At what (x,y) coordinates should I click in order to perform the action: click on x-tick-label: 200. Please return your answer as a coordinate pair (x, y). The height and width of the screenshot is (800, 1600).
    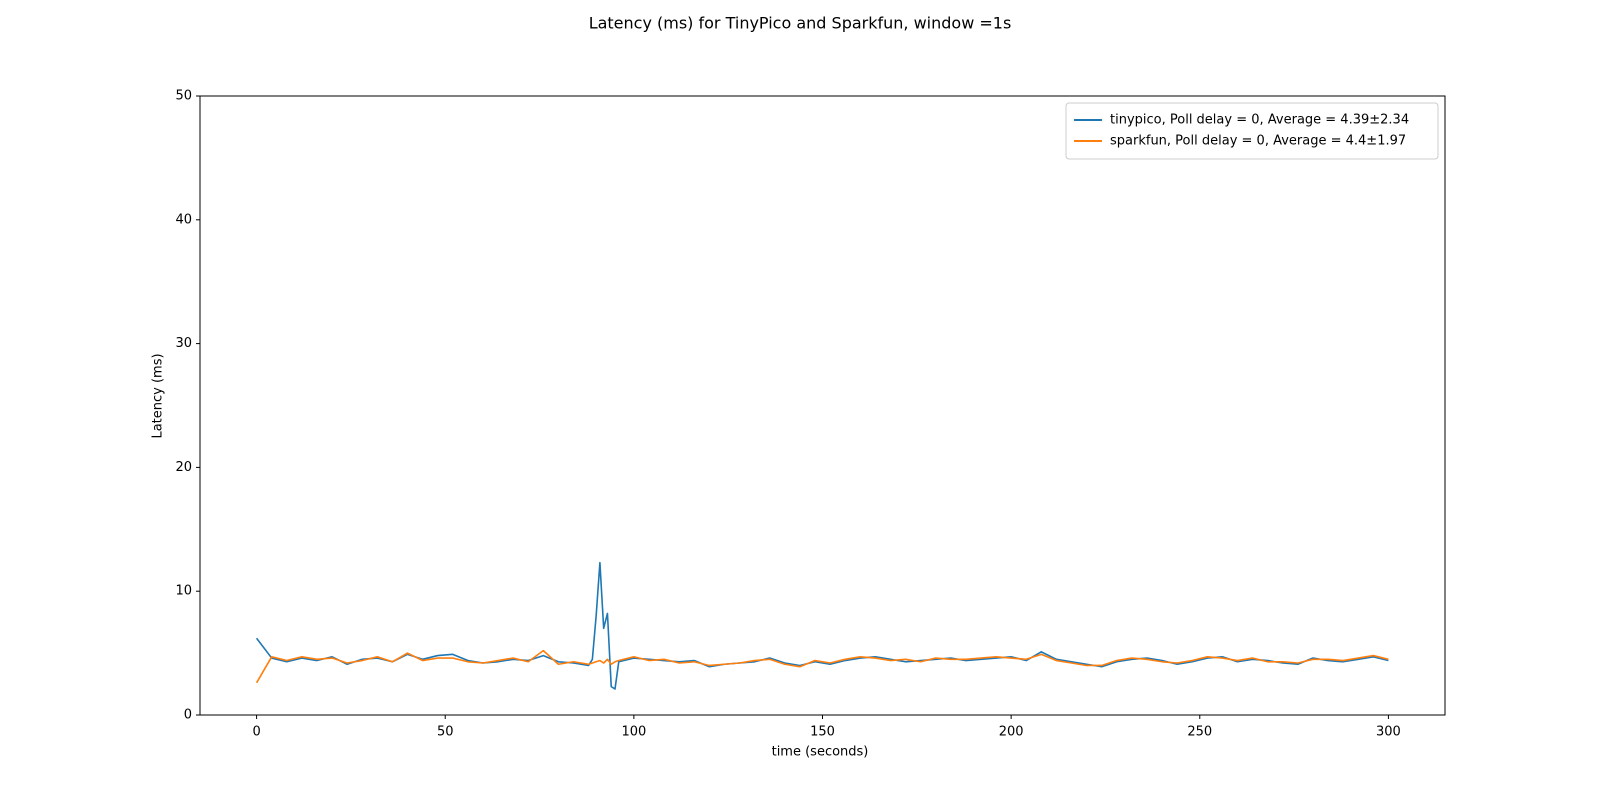
    Looking at the image, I should click on (1011, 732).